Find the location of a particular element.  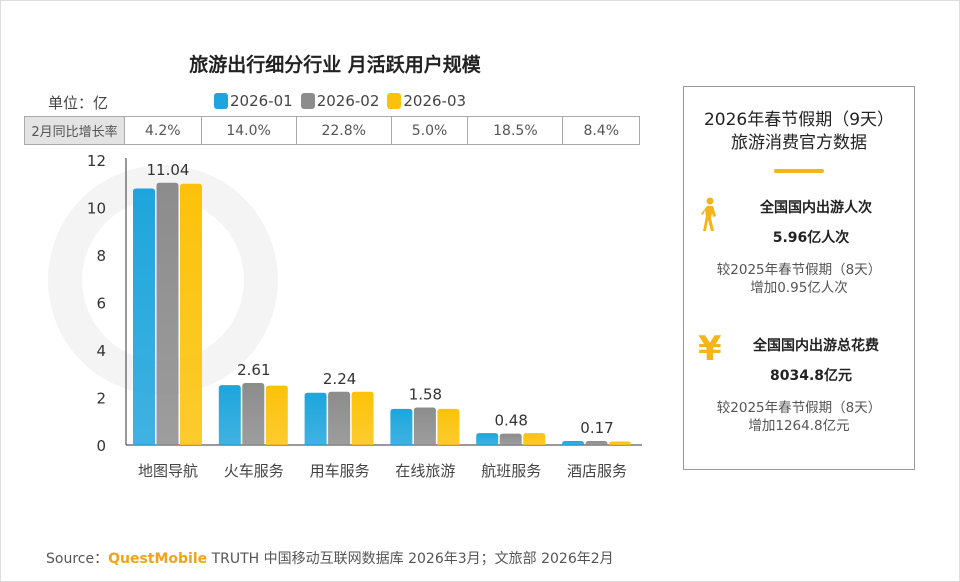

spend-value: 8034.8亿元 is located at coordinates (811, 376).